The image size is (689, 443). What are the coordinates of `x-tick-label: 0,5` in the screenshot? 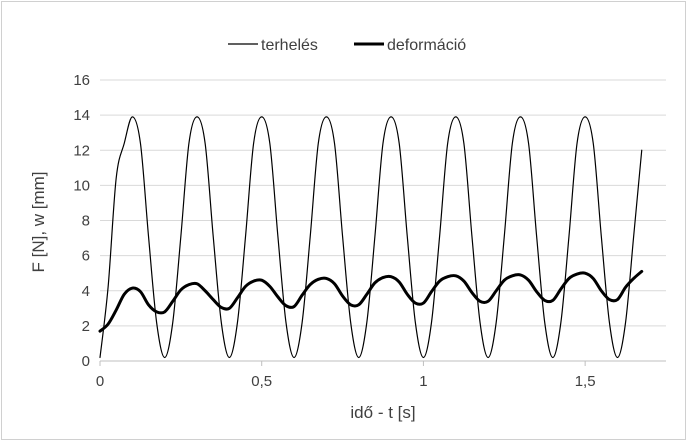 It's located at (261, 381).